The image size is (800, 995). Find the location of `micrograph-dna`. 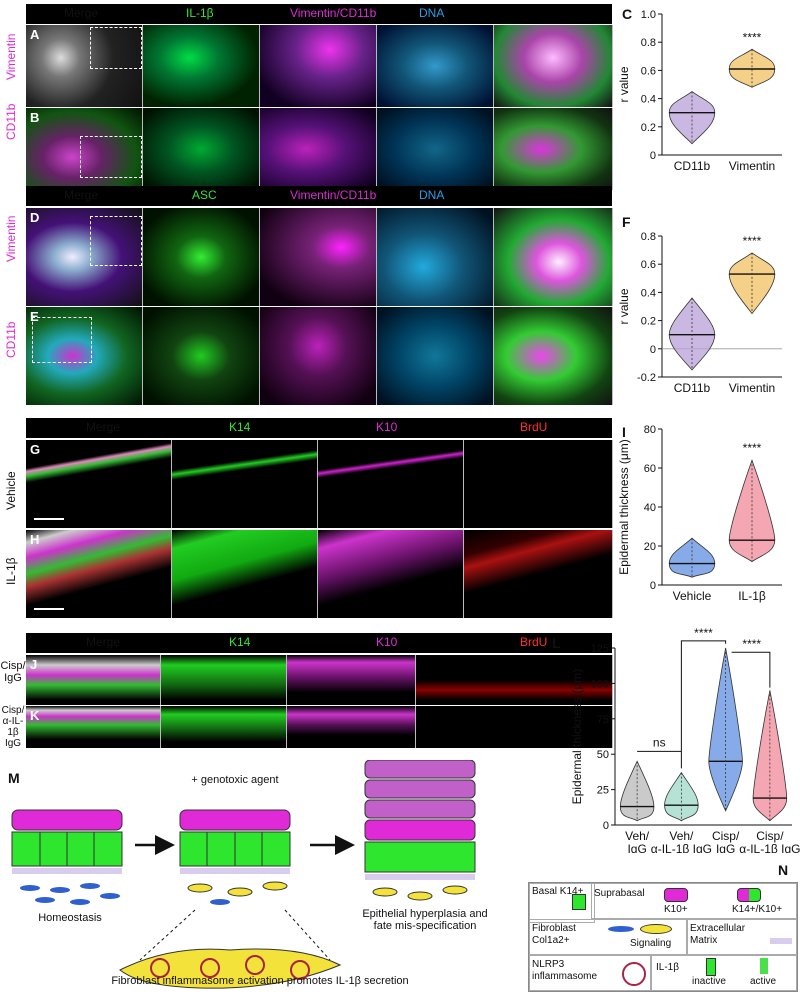

micrograph-dna is located at coordinates (435, 149).